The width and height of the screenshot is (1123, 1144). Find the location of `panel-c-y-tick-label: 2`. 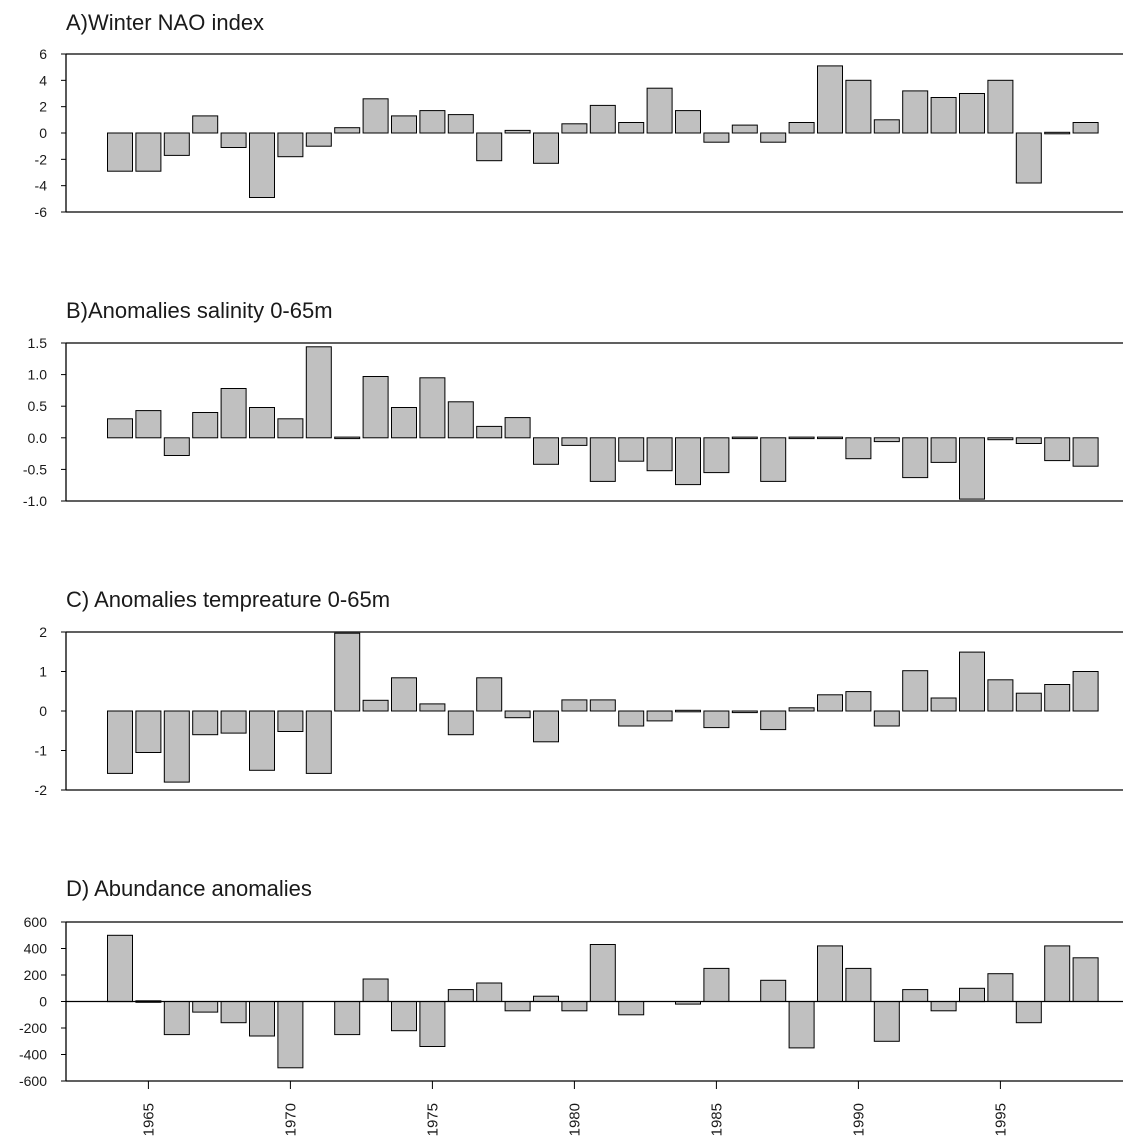

panel-c-y-tick-label: 2 is located at coordinates (43, 632).